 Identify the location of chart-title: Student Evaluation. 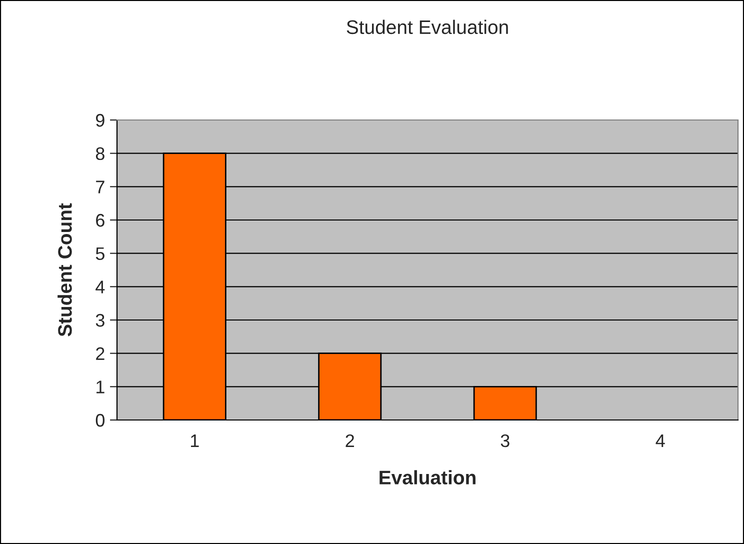
(427, 27).